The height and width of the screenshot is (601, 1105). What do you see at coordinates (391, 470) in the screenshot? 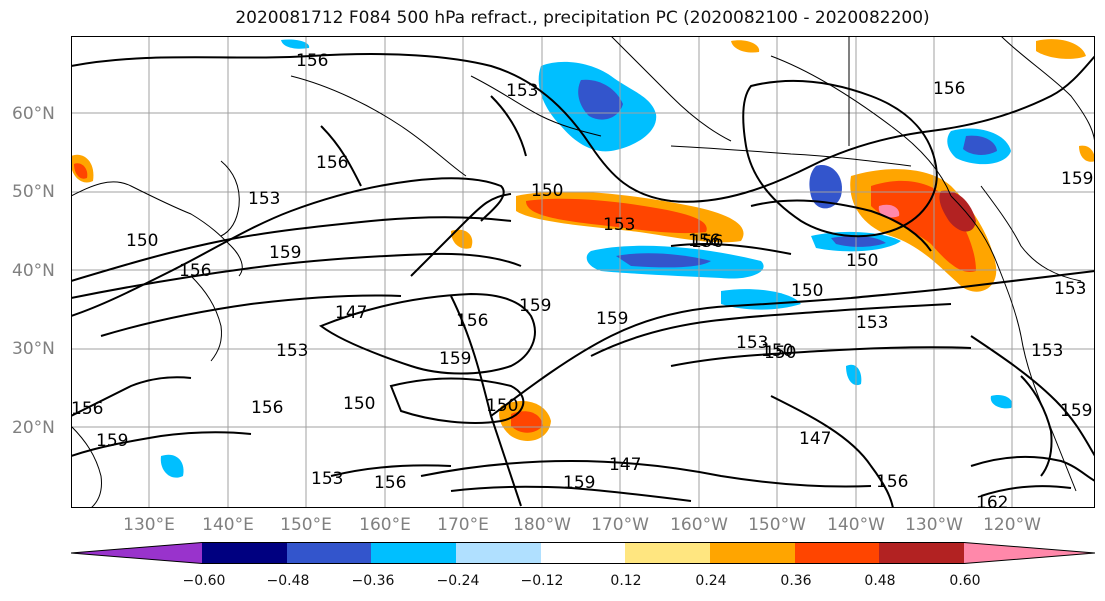
I see `contour-153-south` at bounding box center [391, 470].